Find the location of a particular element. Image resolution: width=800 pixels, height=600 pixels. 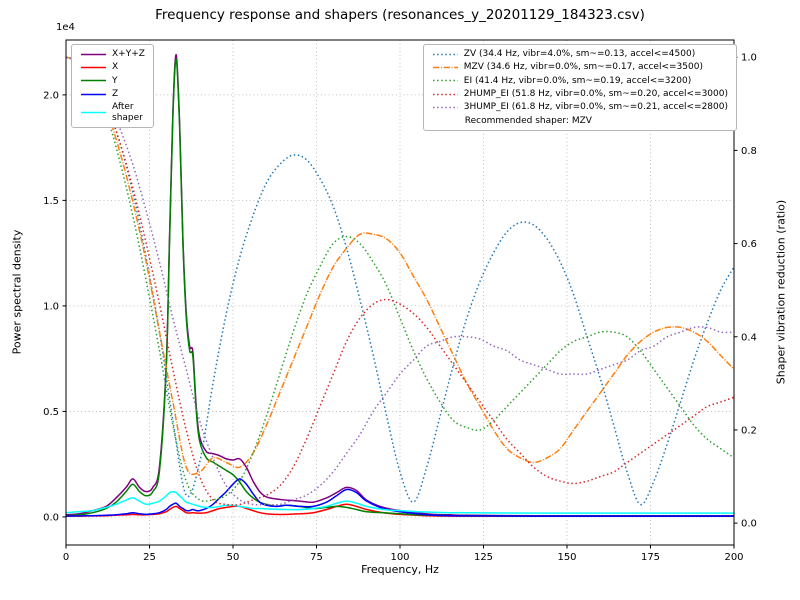

legend-item: X+Y+Z is located at coordinates (112, 54).